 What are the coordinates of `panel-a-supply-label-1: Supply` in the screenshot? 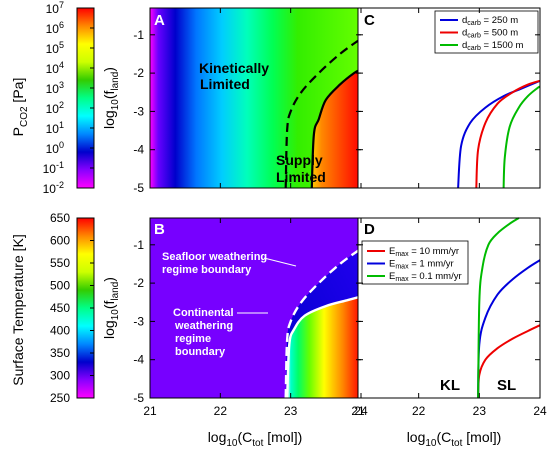 It's located at (299, 160).